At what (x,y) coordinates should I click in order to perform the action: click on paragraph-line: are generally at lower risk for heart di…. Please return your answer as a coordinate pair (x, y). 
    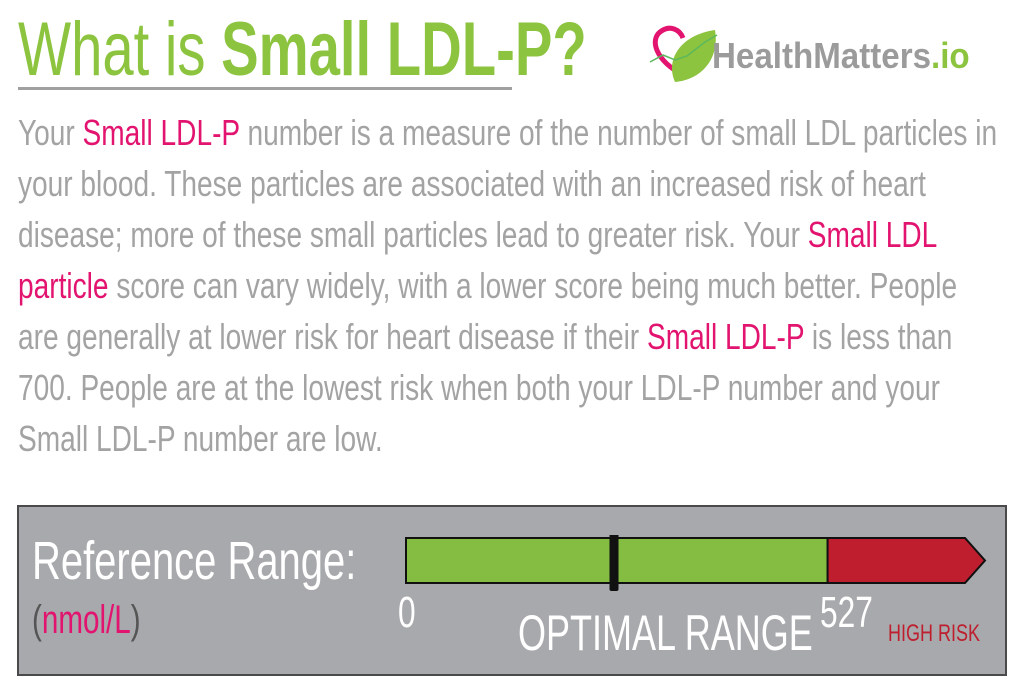
    Looking at the image, I should click on (485, 337).